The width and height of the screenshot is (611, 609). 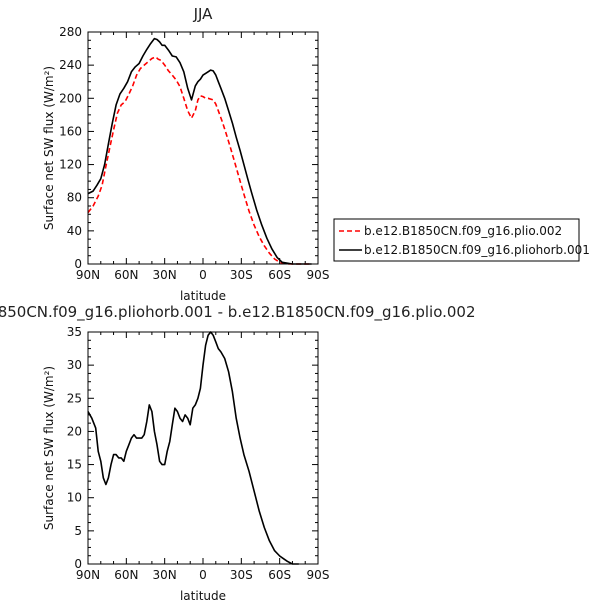 I want to click on top-y-tick-label: 280, so click(x=70, y=32).